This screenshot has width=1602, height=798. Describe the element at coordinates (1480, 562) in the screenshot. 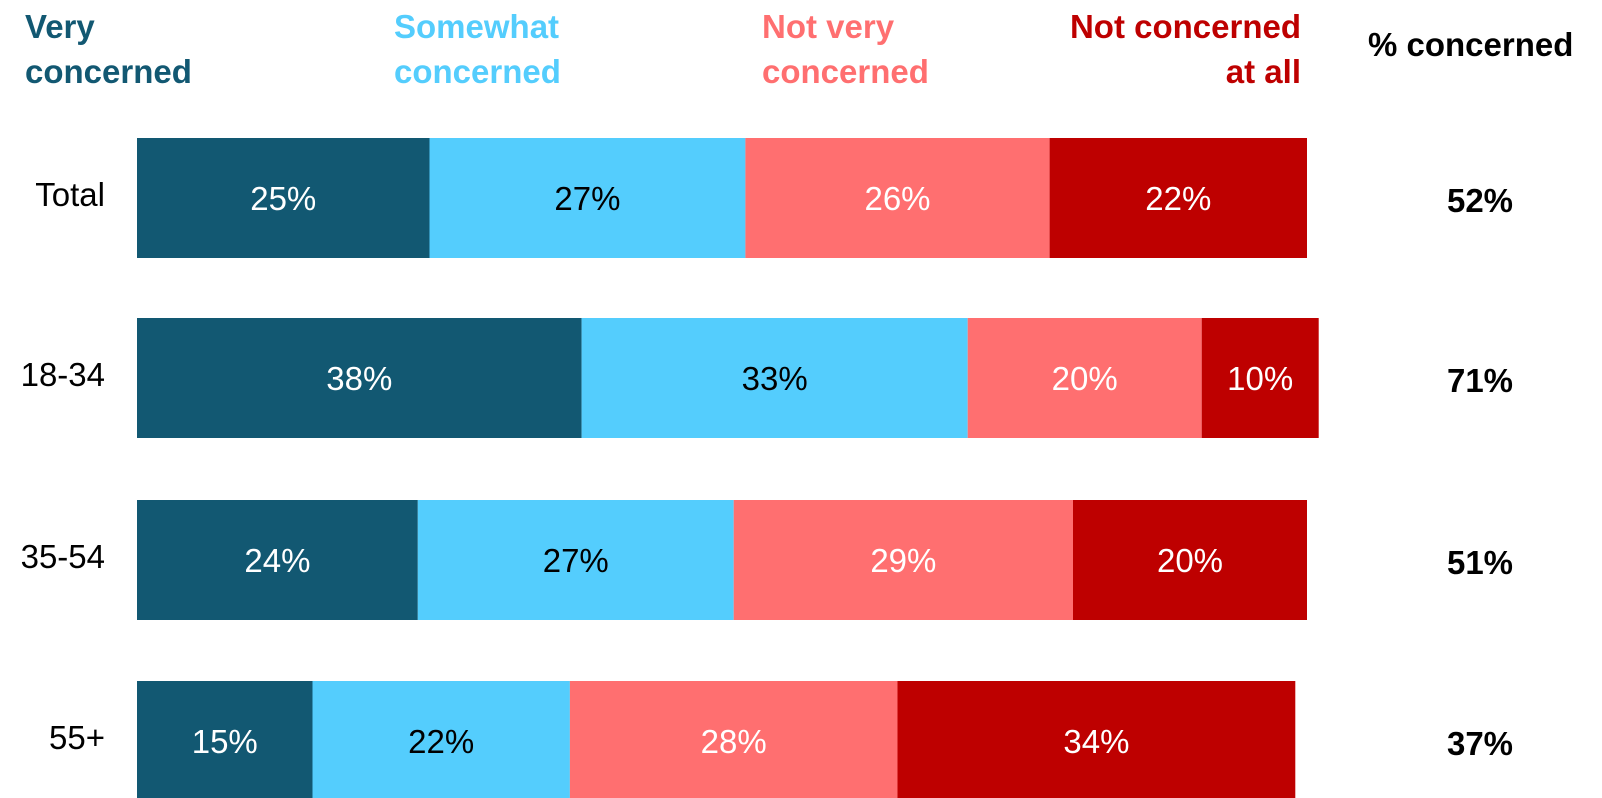

I see `total-concerned-35-54: 51%` at that location.